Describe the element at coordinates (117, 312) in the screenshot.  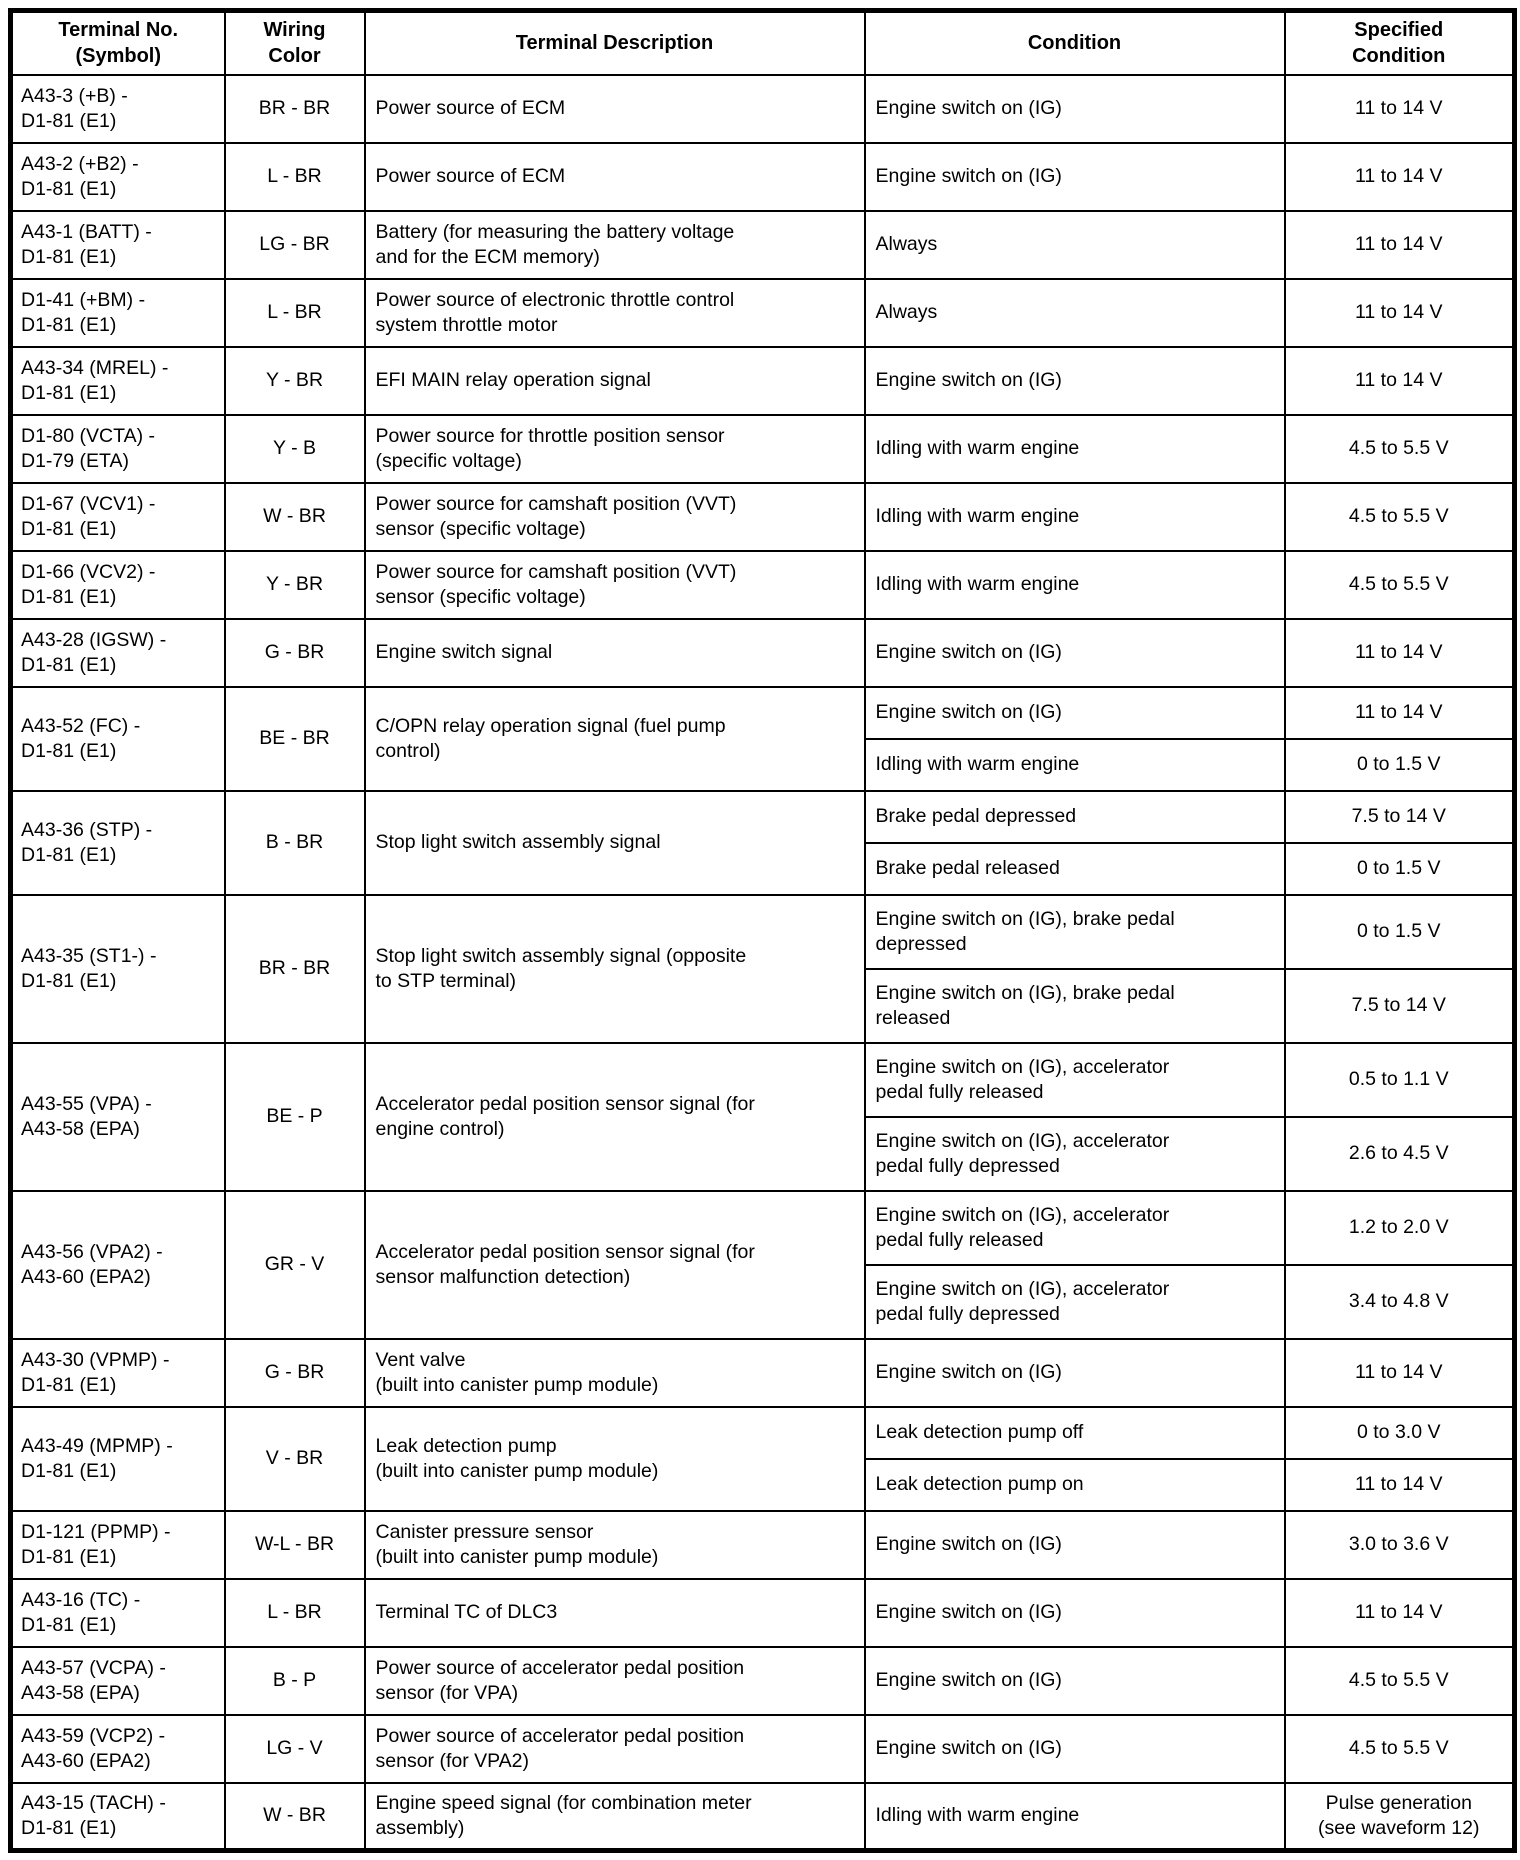
I see `terminal-no-cell: D1-41 (+BM) - D1-81 (E1)` at that location.